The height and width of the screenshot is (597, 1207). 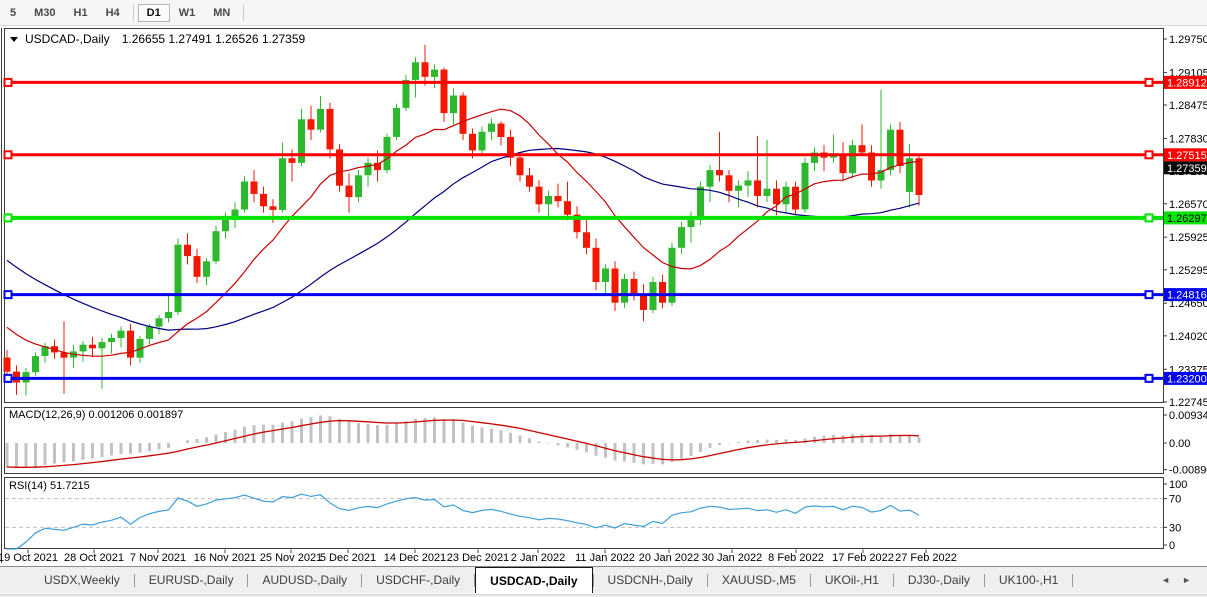 I want to click on tab-scroll-left-icon: ◄, so click(x=1166, y=580).